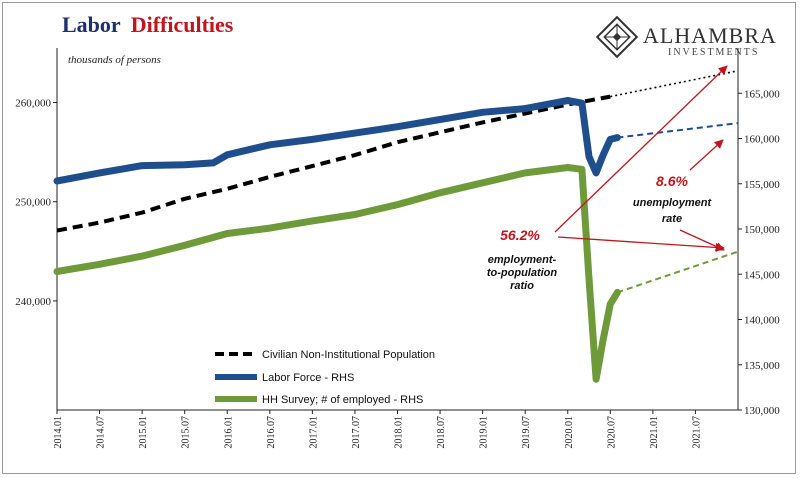 The height and width of the screenshot is (478, 800). Describe the element at coordinates (641, 149) in the screenshot. I see `arrow-epop-to-population` at that location.